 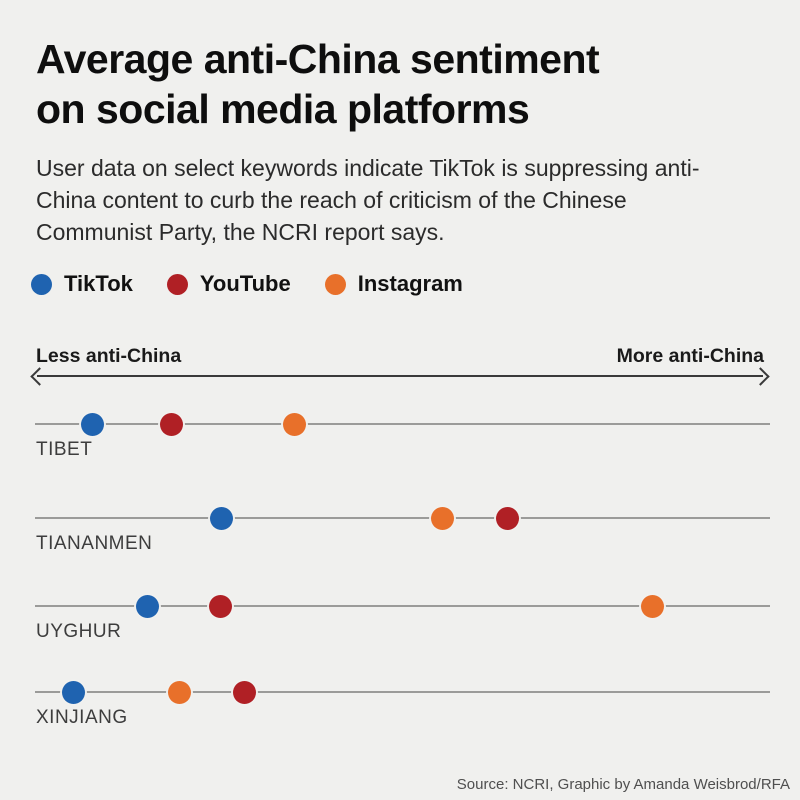 What do you see at coordinates (410, 283) in the screenshot?
I see `legend-label-instagram: Instagram` at bounding box center [410, 283].